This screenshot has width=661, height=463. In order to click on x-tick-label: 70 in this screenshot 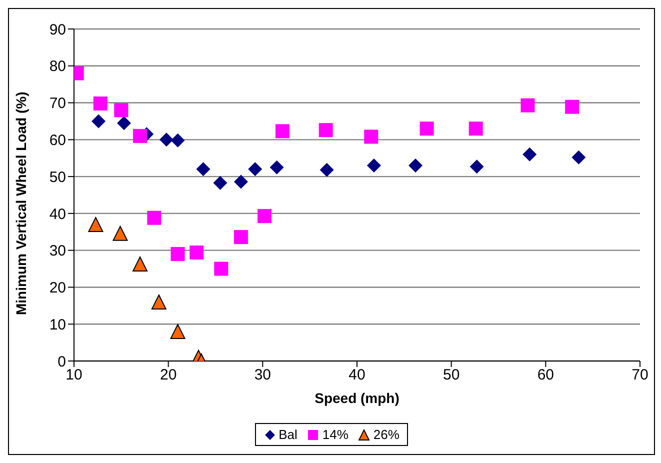, I will do `click(640, 375)`.